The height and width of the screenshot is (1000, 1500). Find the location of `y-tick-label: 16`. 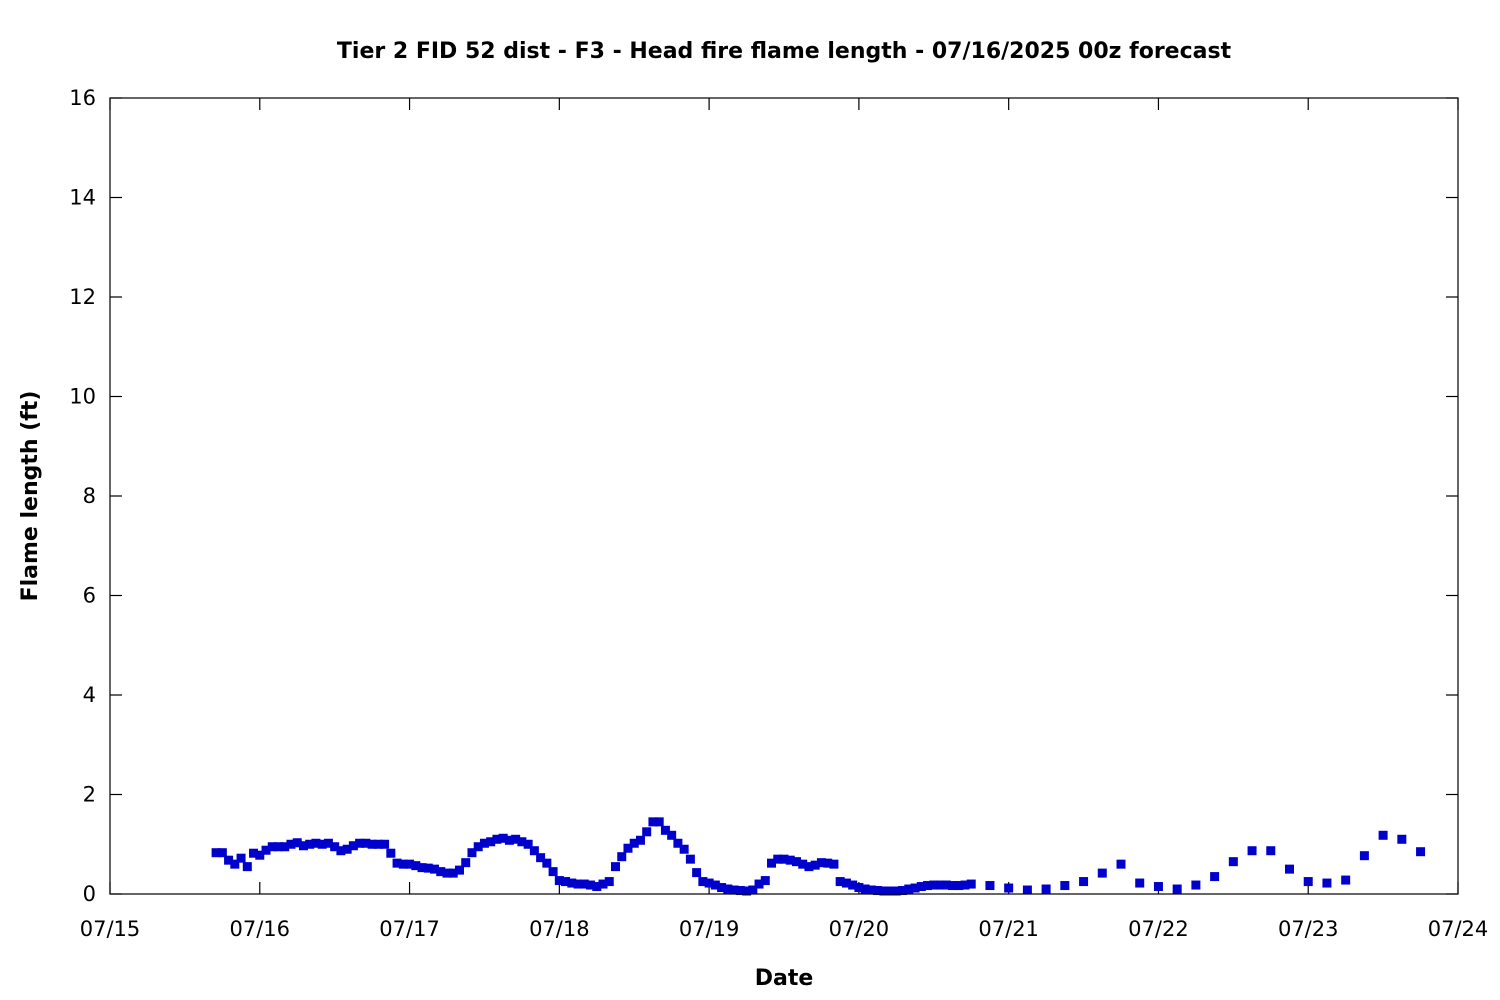

y-tick-label: 16 is located at coordinates (82, 98).